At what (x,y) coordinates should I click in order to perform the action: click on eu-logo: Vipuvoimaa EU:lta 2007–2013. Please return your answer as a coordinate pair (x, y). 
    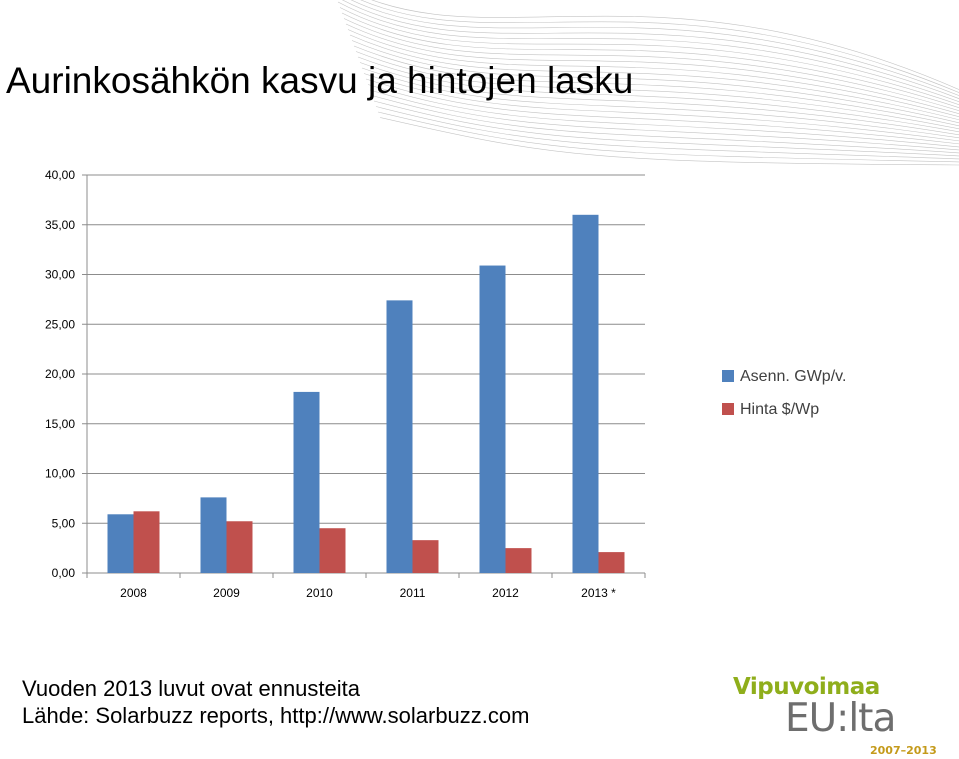
    Looking at the image, I should click on (835, 716).